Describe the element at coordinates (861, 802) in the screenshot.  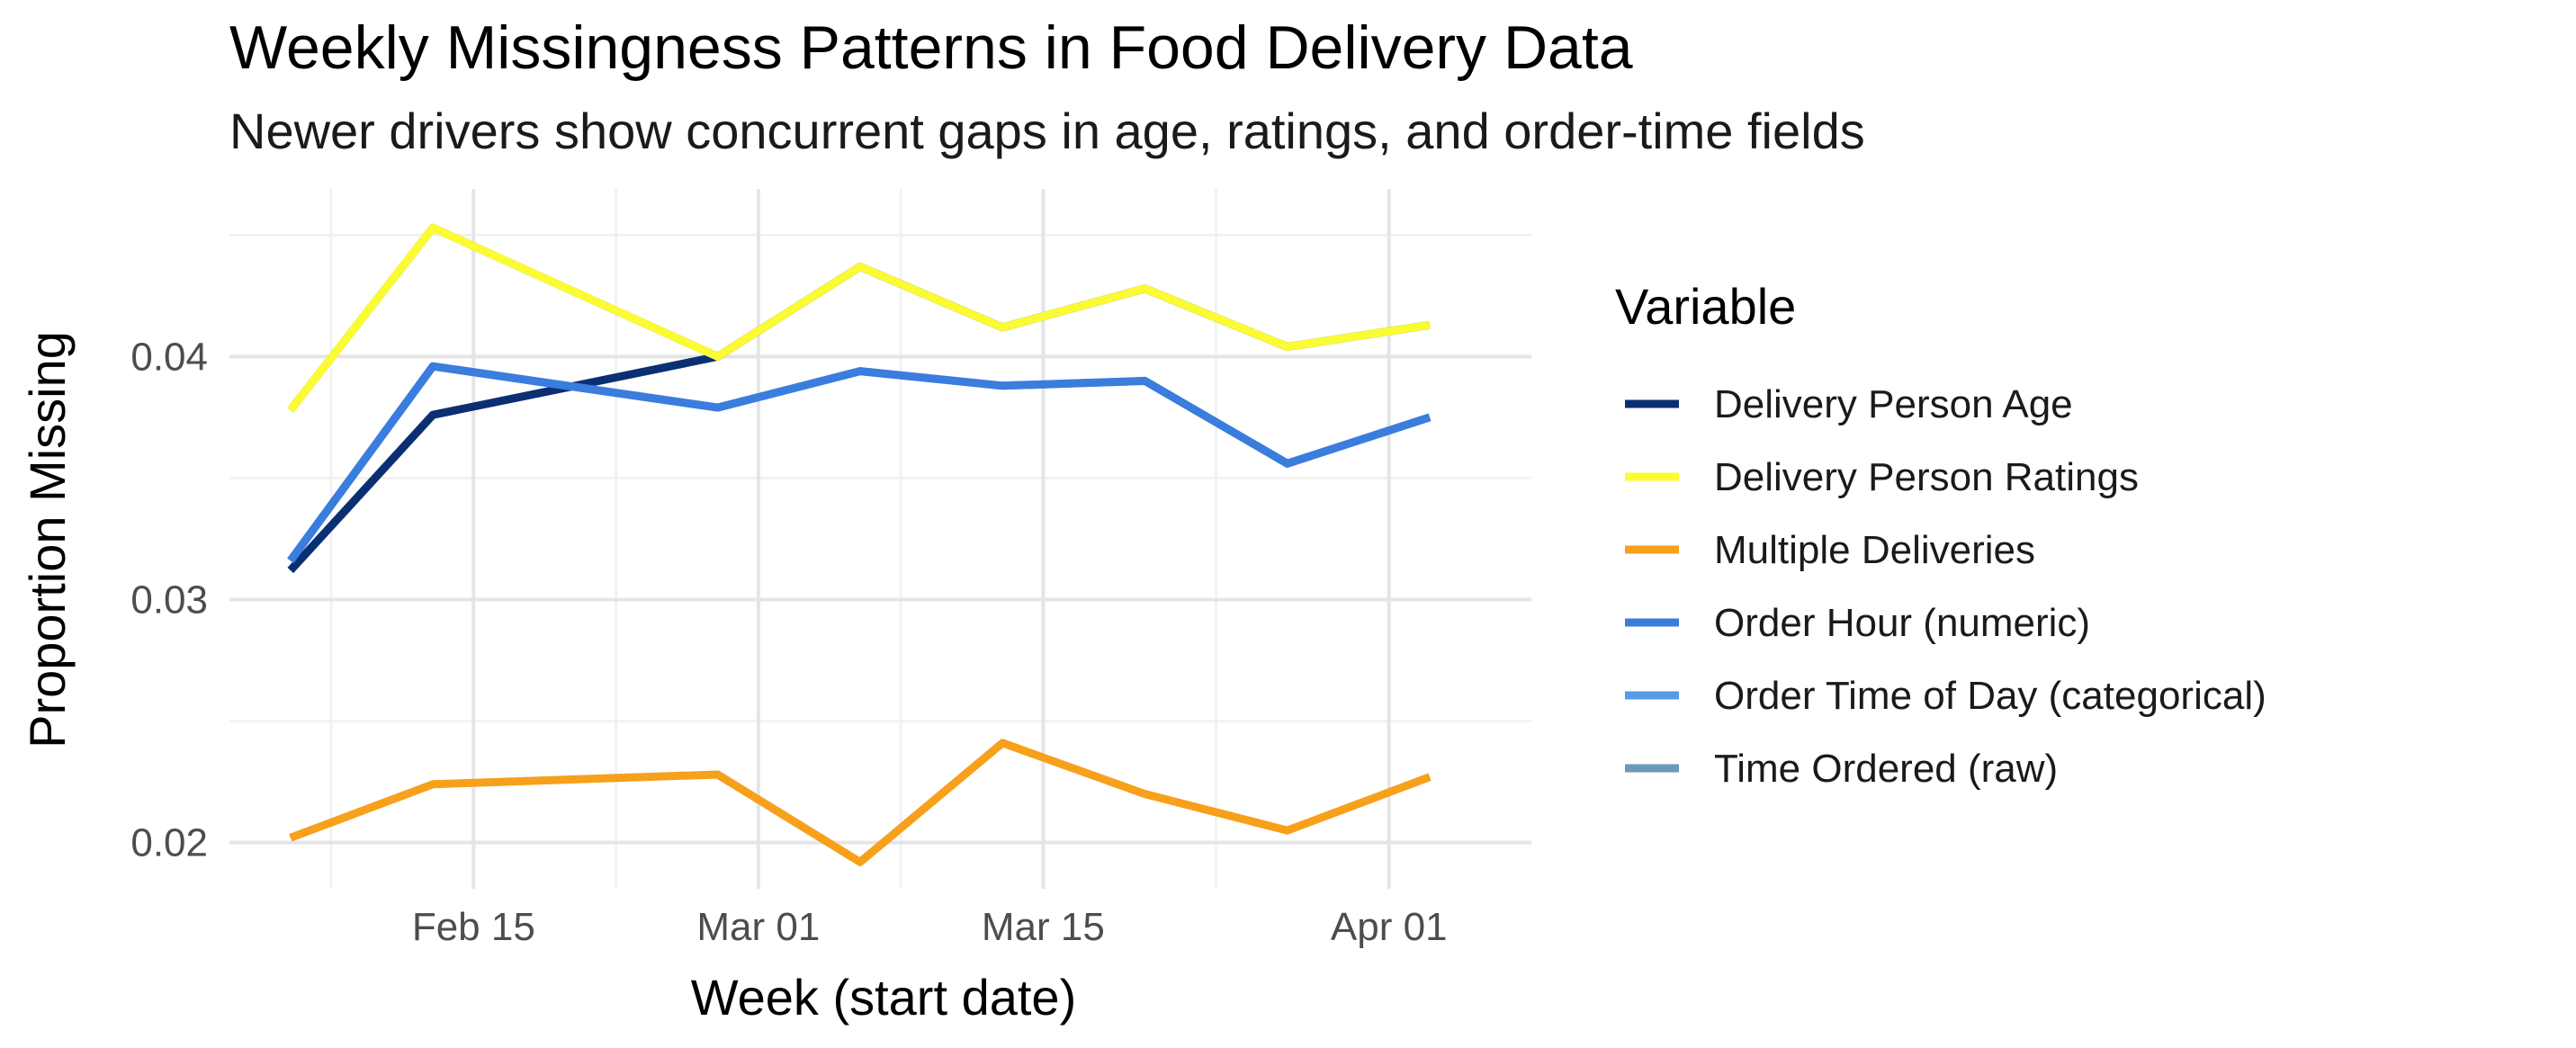
I see `series-line-multiple-deliveries` at that location.